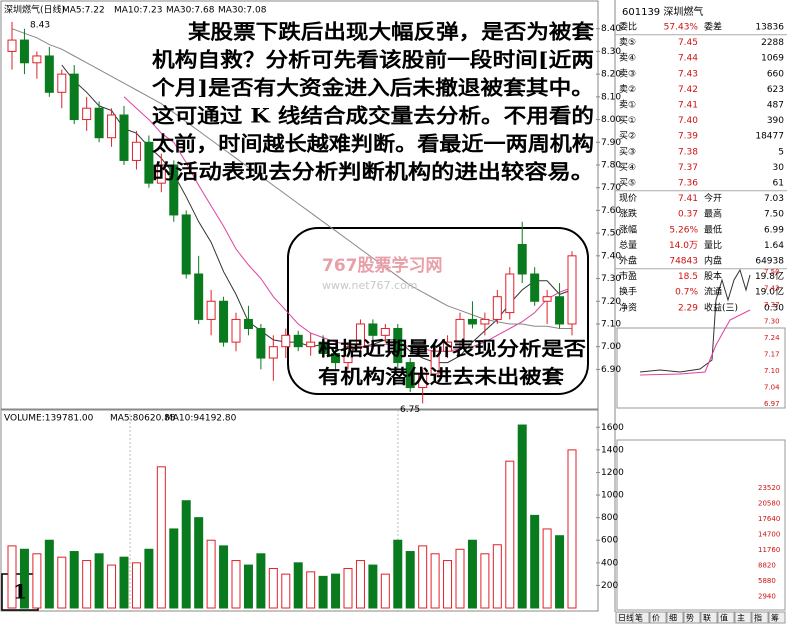 Image resolution: width=787 pixels, height=624 pixels. What do you see at coordinates (713, 229) in the screenshot?
I see `quote-label: 最低` at bounding box center [713, 229].